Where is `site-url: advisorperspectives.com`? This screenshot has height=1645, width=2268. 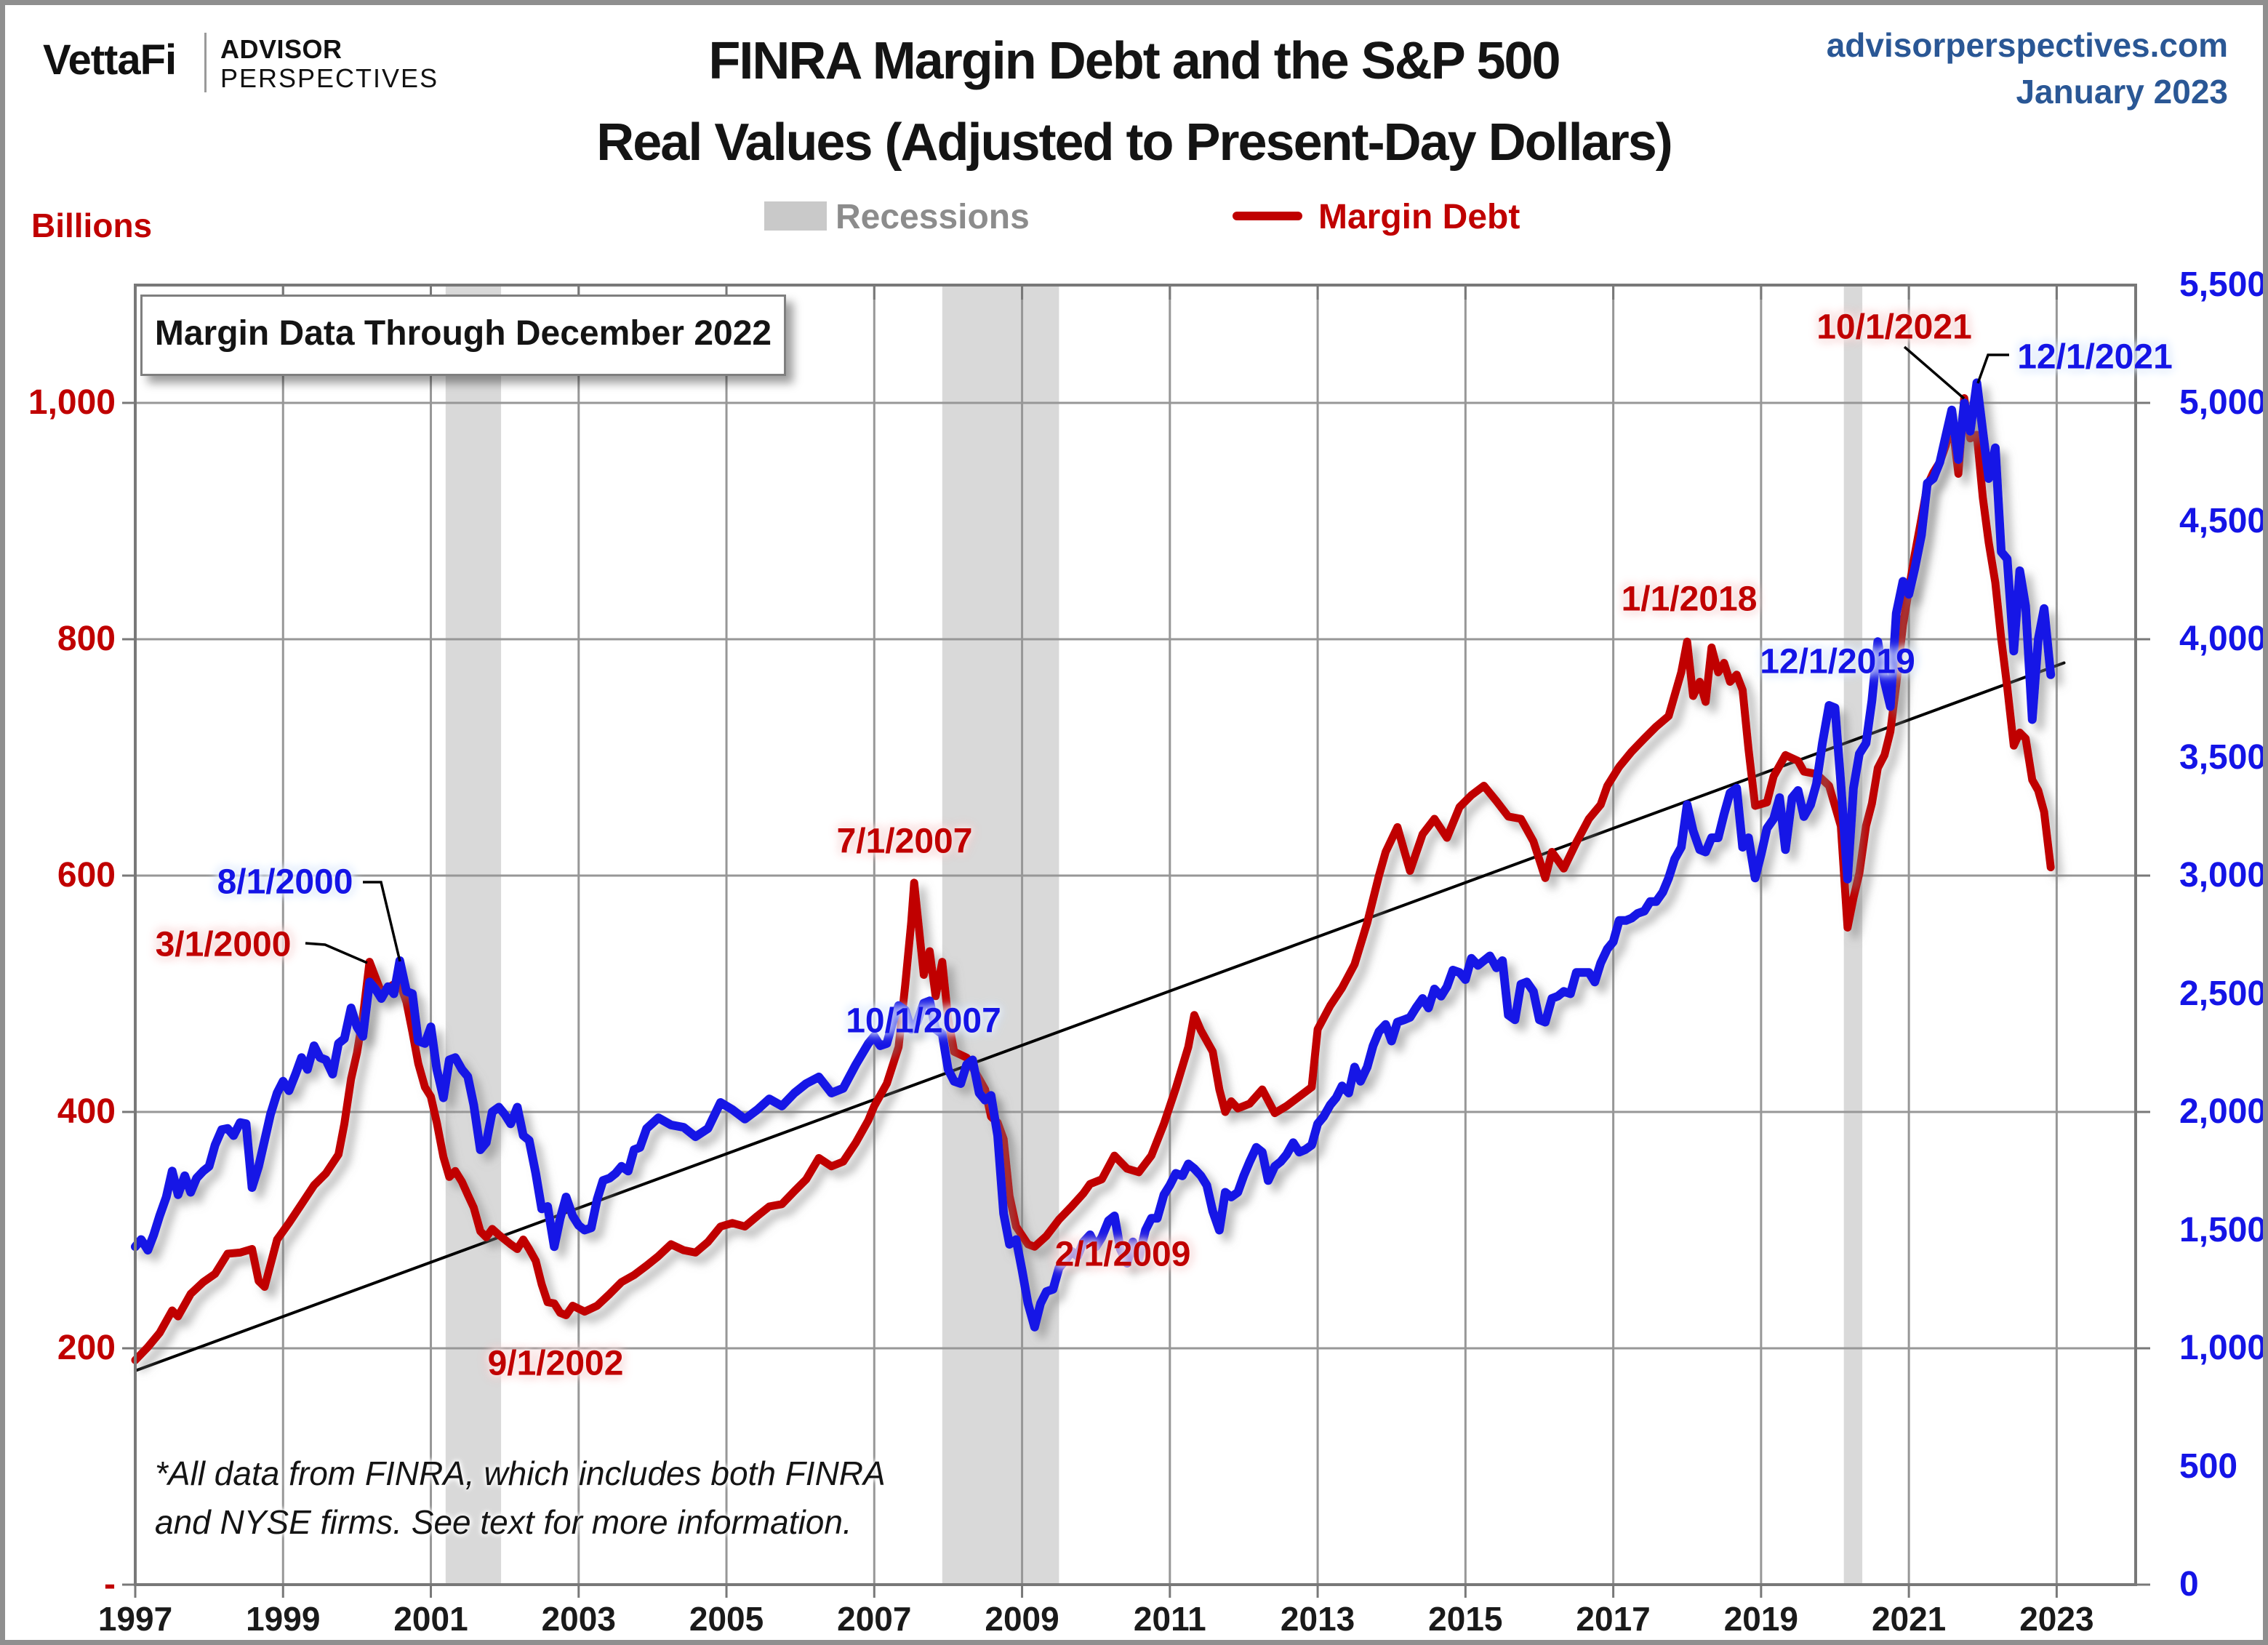 site-url: advisorperspectives.com is located at coordinates (2027, 45).